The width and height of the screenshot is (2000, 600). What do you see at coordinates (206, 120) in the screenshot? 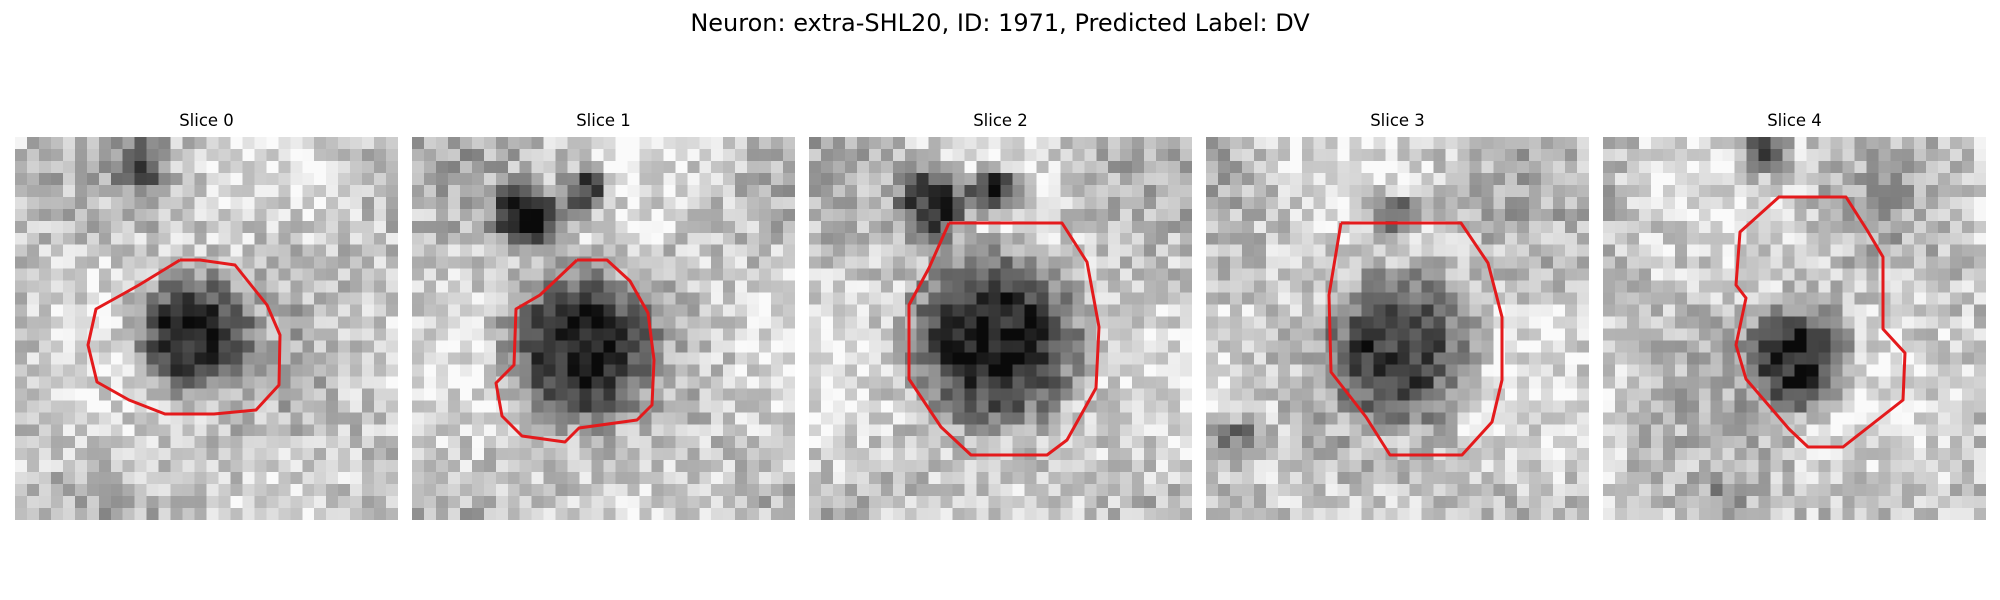
I see `panel-title: Slice 0` at bounding box center [206, 120].